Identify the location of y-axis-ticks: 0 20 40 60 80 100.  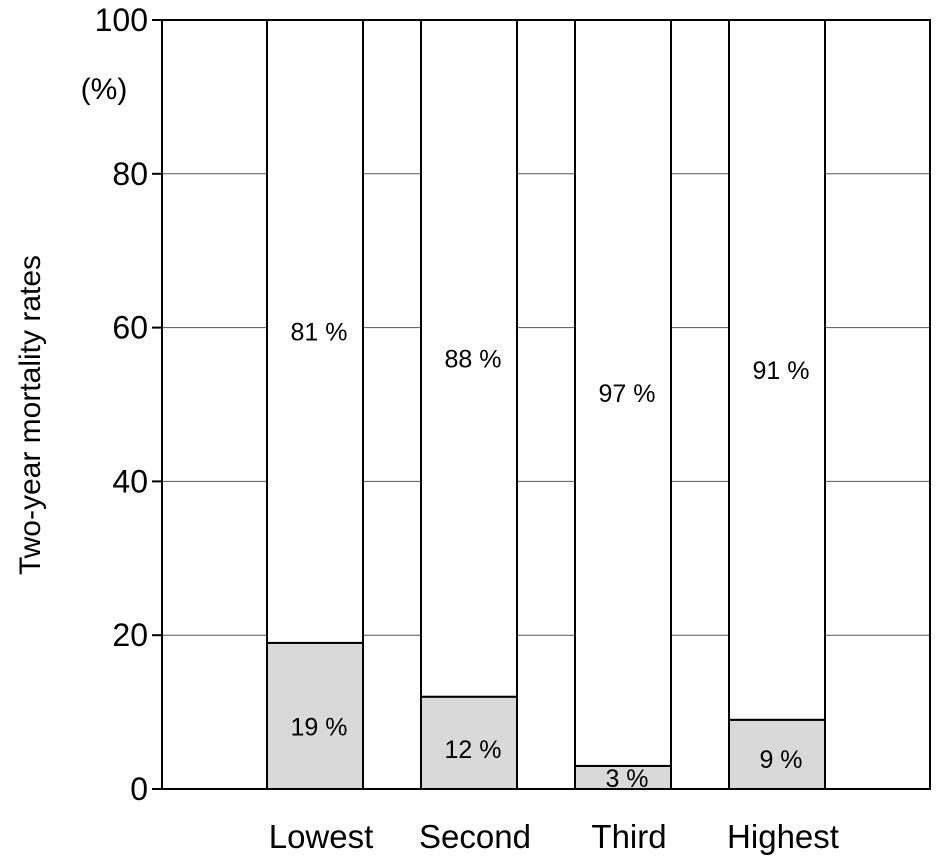
(128, 404).